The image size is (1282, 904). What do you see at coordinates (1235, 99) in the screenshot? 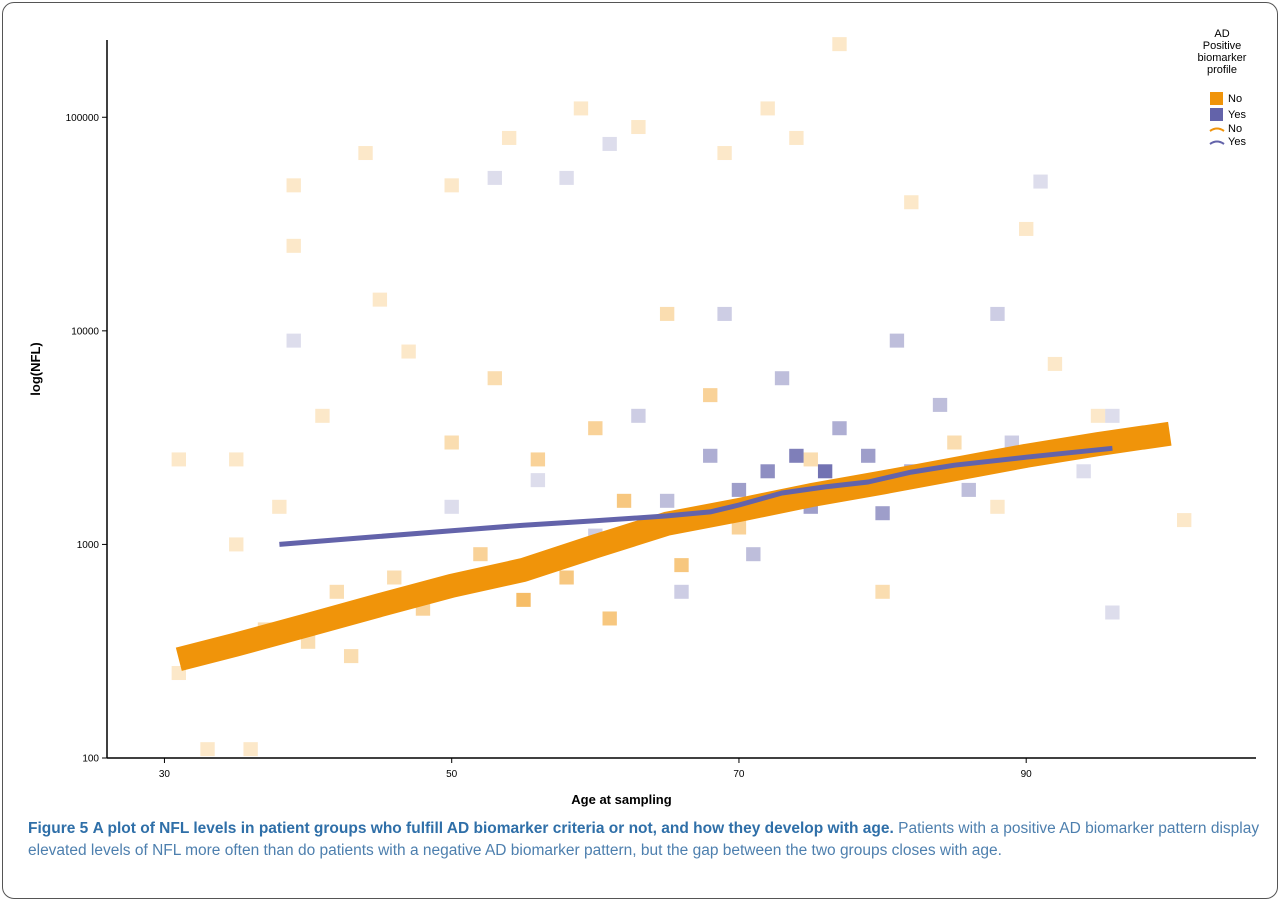
I see `legend-label-no: No` at bounding box center [1235, 99].